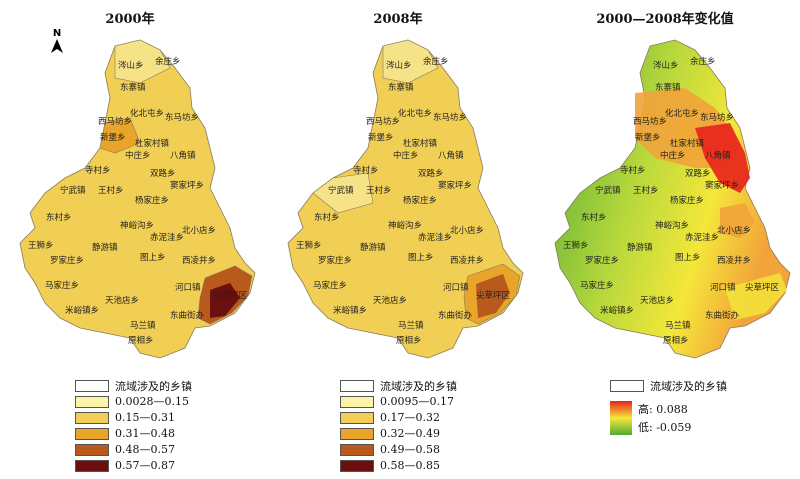 The width and height of the screenshot is (800, 479). Describe the element at coordinates (398, 417) in the screenshot. I see `legend-row: 0.17—0.32` at that location.